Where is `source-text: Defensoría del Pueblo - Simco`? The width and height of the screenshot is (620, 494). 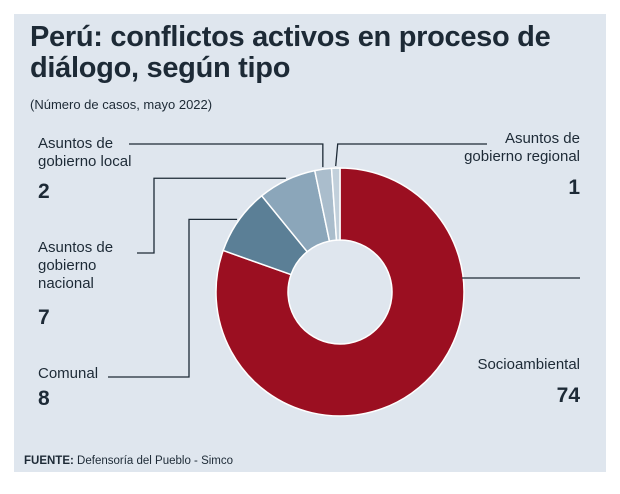 source-text: Defensoría del Pueblo - Simco is located at coordinates (155, 461).